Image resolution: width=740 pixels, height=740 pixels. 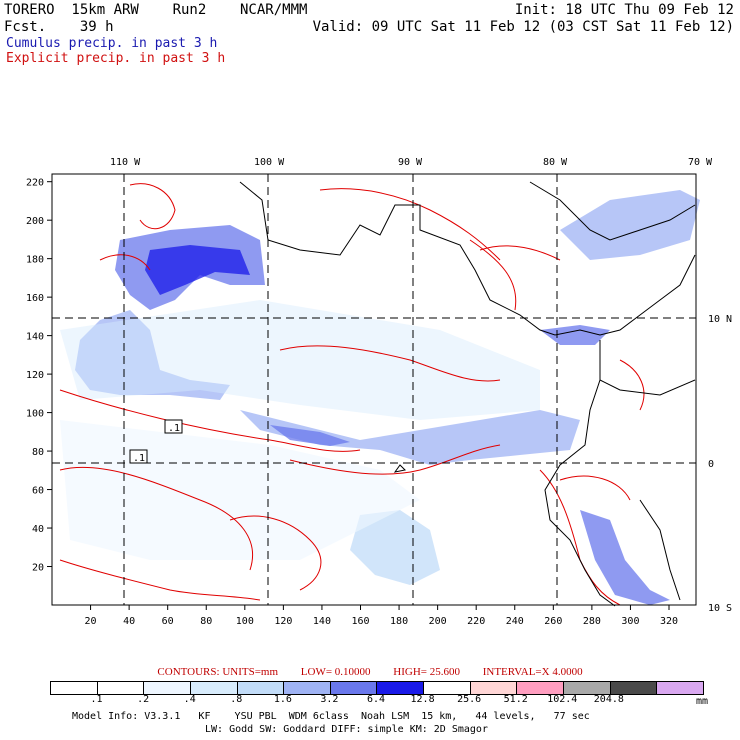 I want to click on shade-south, so click(x=395, y=547).